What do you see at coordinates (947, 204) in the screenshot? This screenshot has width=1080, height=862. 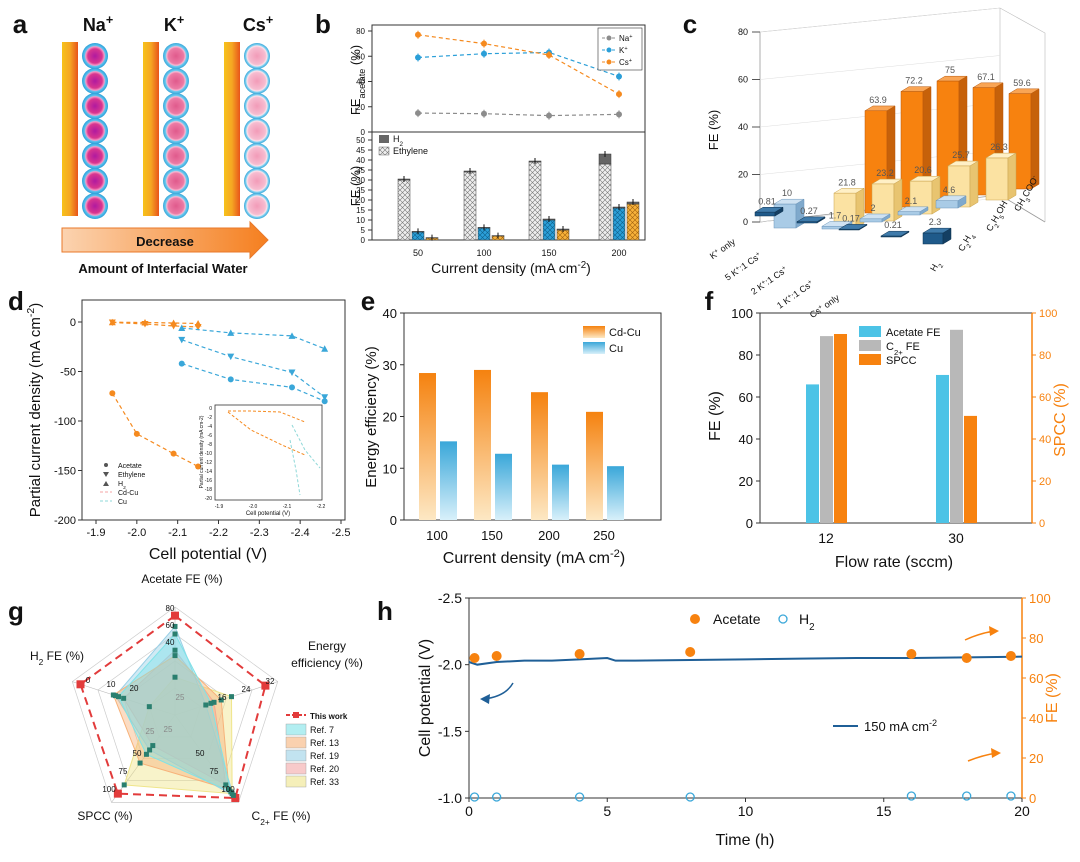 I see `c-bar-ethylene-front` at bounding box center [947, 204].